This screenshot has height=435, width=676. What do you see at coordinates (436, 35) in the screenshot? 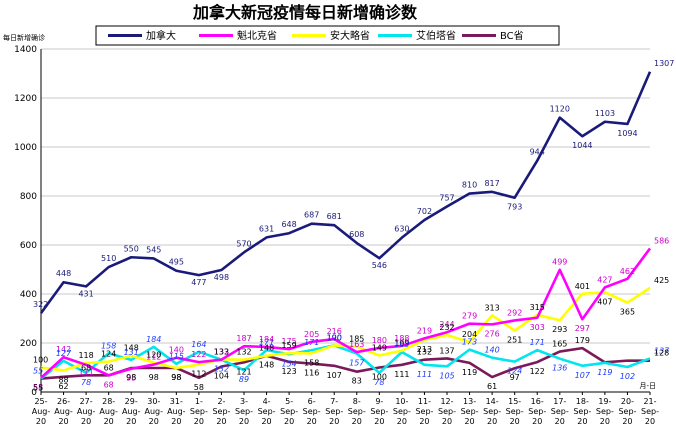
I see `legend-label: 艾伯塔省` at bounding box center [436, 35].